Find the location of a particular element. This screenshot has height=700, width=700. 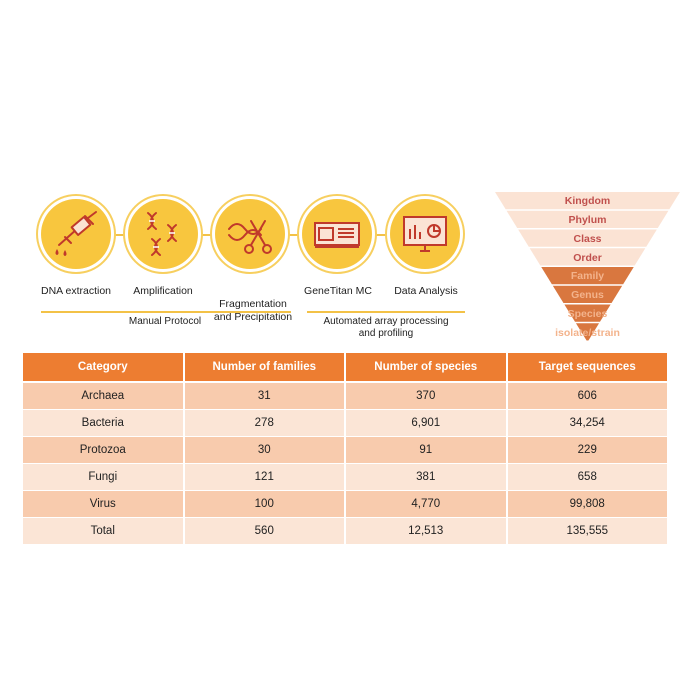

rank-label: Class is located at coordinates (587, 238).